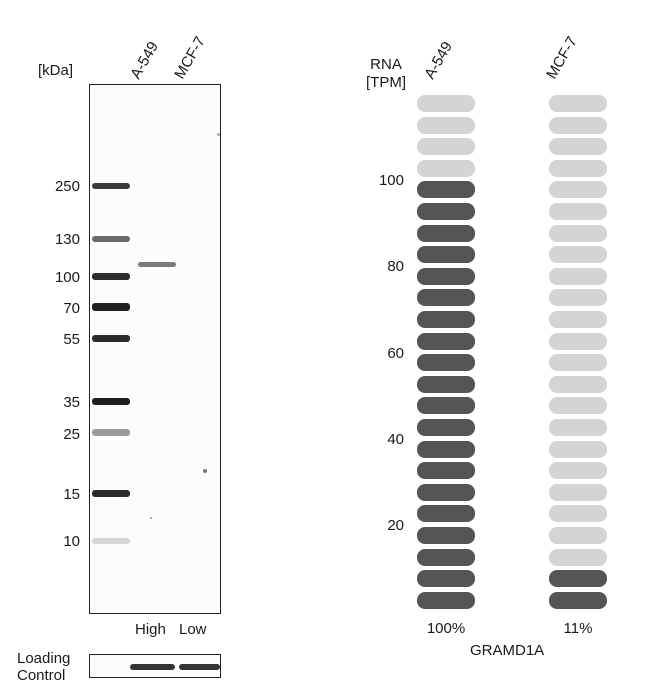  I want to click on marker-label-130: 130, so click(67, 239).